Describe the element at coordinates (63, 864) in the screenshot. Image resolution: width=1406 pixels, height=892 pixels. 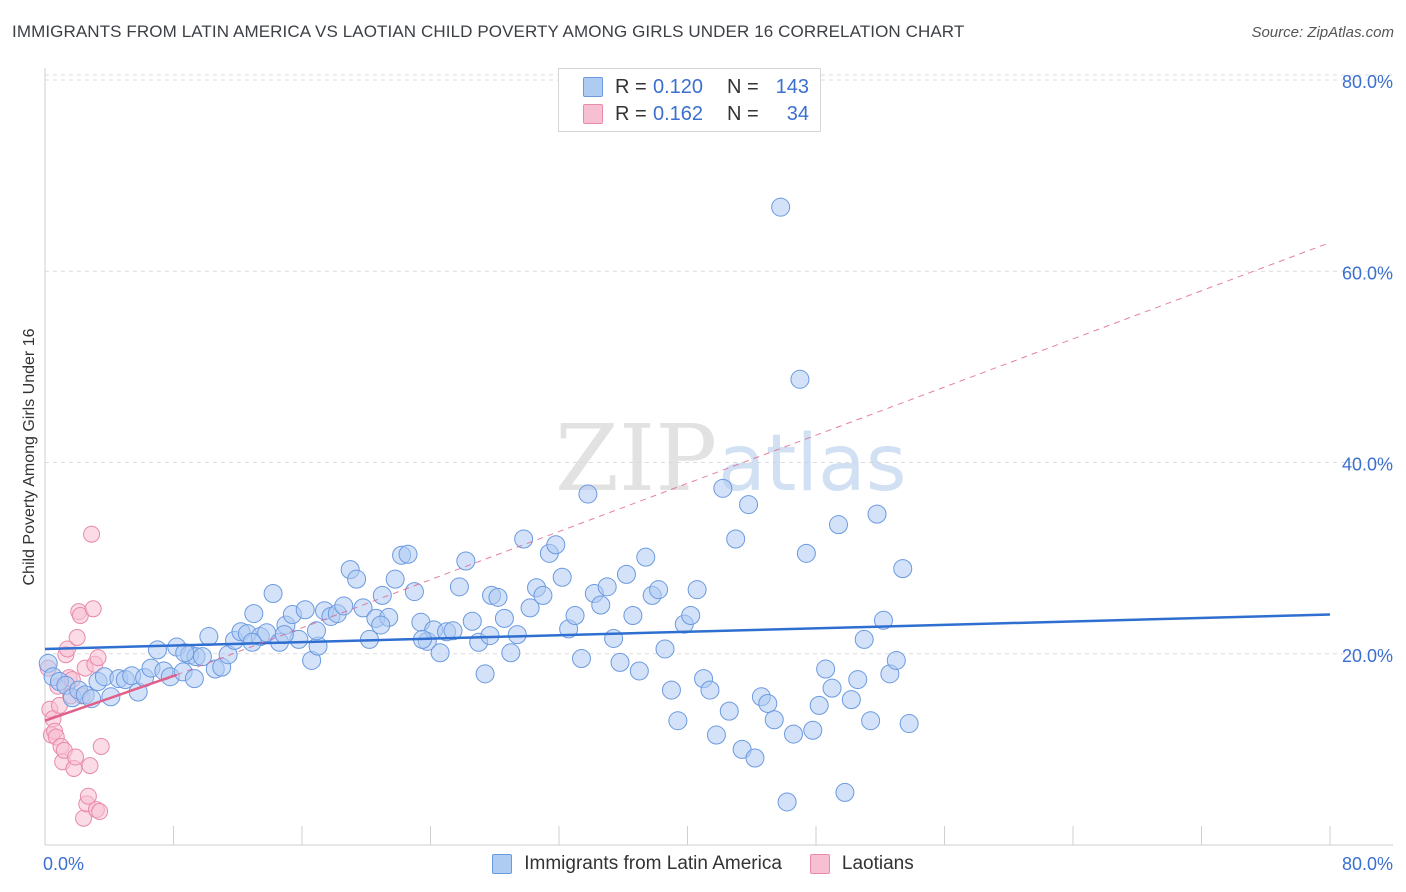
I see `x-tick-label-min: 0.0%` at that location.